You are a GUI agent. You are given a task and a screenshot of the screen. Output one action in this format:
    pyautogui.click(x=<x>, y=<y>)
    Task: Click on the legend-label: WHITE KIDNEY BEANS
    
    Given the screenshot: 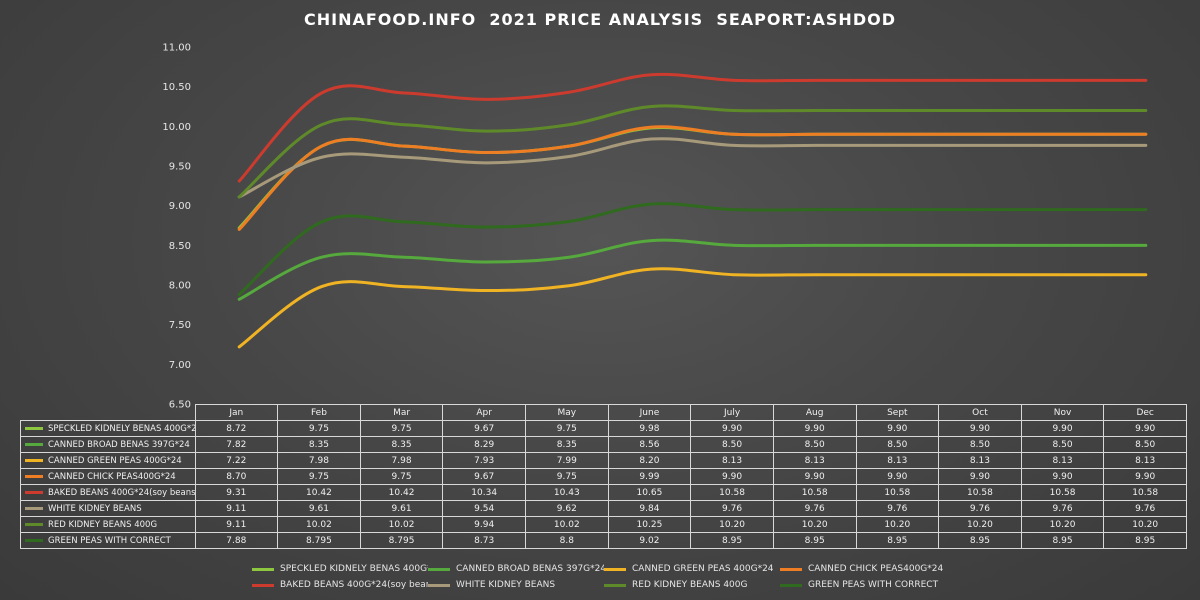 What is the action you would take?
    pyautogui.click(x=506, y=585)
    